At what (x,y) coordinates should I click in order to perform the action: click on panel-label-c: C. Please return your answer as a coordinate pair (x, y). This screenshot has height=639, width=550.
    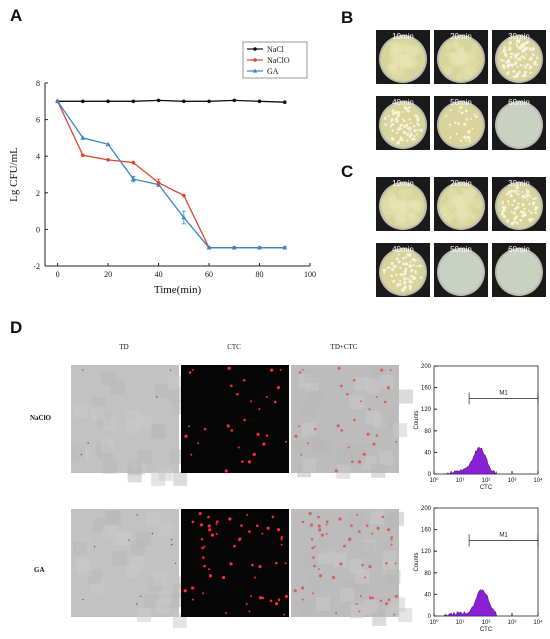
    Looking at the image, I should click on (347, 171).